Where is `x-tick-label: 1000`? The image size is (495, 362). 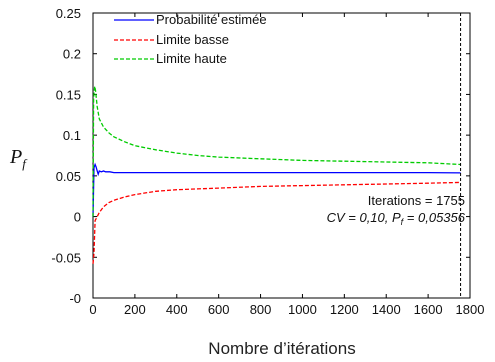
x-tick-label: 1000 is located at coordinates (302, 309).